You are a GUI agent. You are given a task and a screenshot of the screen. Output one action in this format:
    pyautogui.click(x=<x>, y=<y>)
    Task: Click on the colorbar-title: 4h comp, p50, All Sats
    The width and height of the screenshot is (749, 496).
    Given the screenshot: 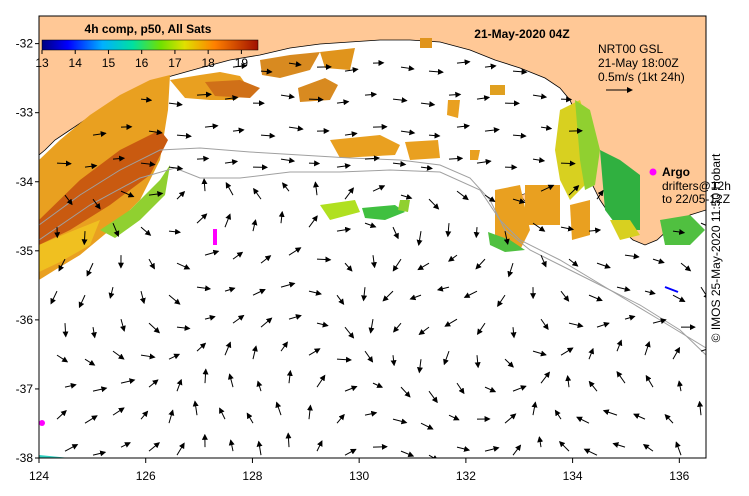 What is the action you would take?
    pyautogui.click(x=148, y=29)
    